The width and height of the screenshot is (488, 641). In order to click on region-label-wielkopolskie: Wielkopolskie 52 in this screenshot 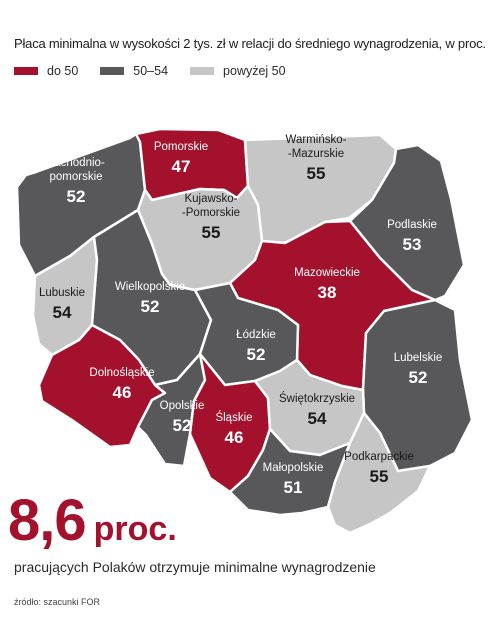, I will do `click(150, 298)`.